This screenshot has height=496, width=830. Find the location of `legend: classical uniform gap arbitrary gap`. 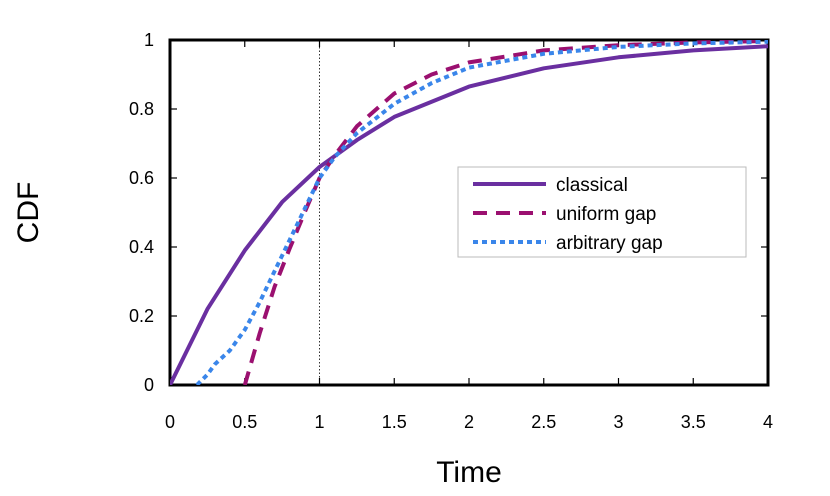

legend: classical uniform gap arbitrary gap is located at coordinates (602, 212).